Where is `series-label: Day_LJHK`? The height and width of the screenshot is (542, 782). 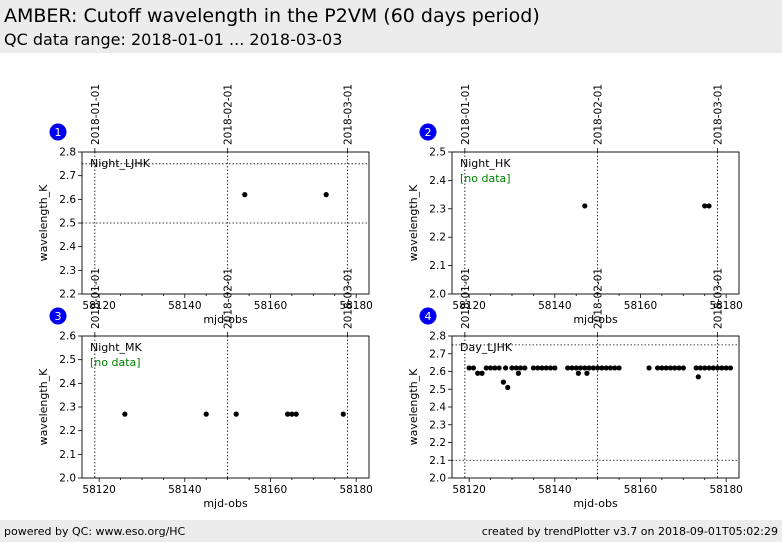 series-label: Day_LJHK is located at coordinates (486, 347).